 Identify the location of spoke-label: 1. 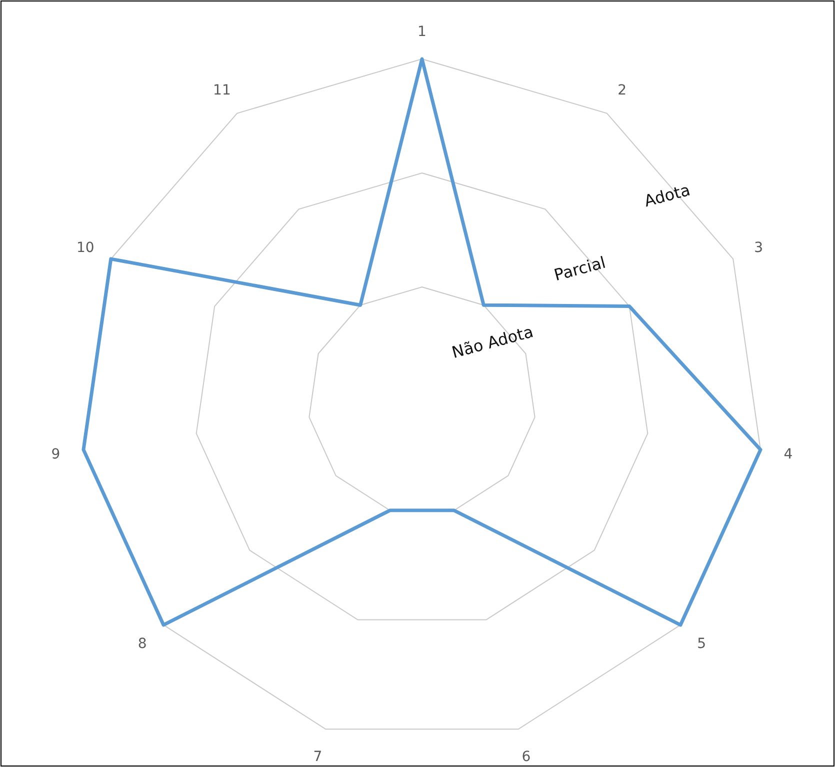
(422, 32).